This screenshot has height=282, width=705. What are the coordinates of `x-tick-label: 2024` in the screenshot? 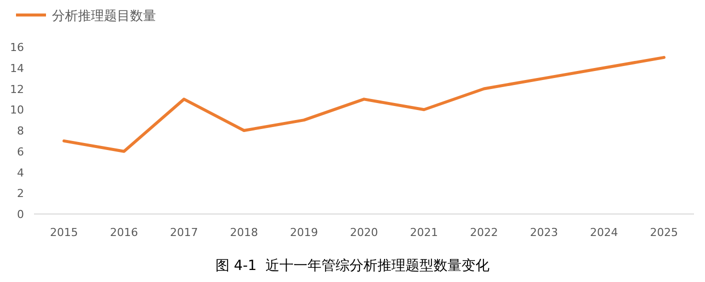 It's located at (604, 232).